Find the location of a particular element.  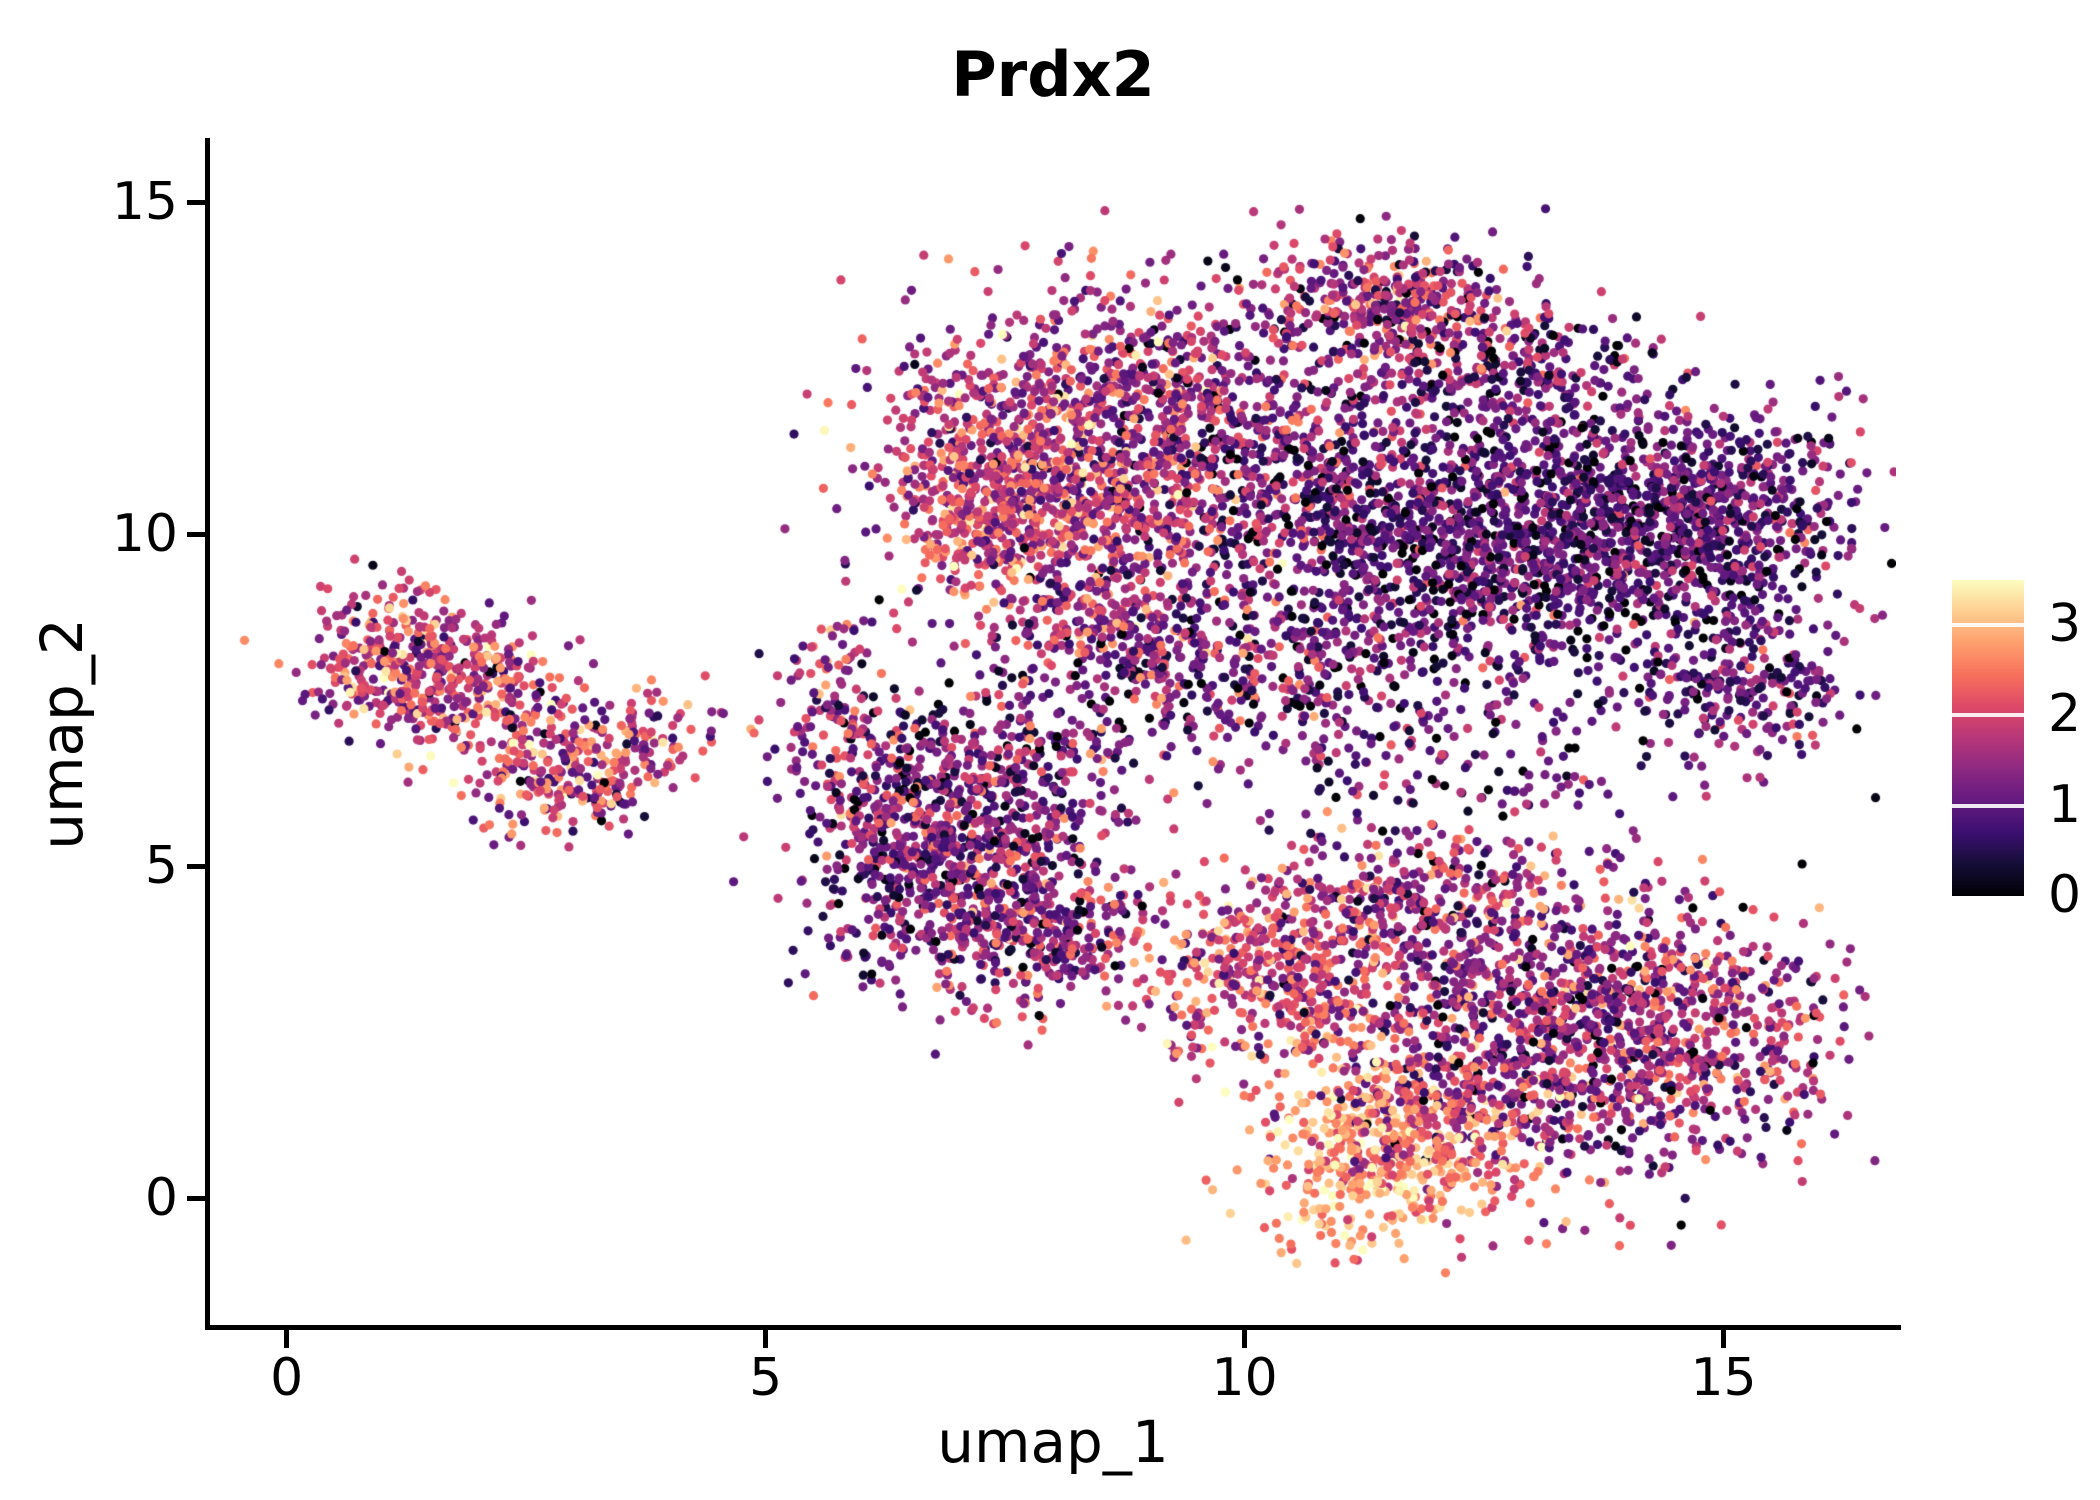

y-axis-label: umap_2 is located at coordinates (62, 734).